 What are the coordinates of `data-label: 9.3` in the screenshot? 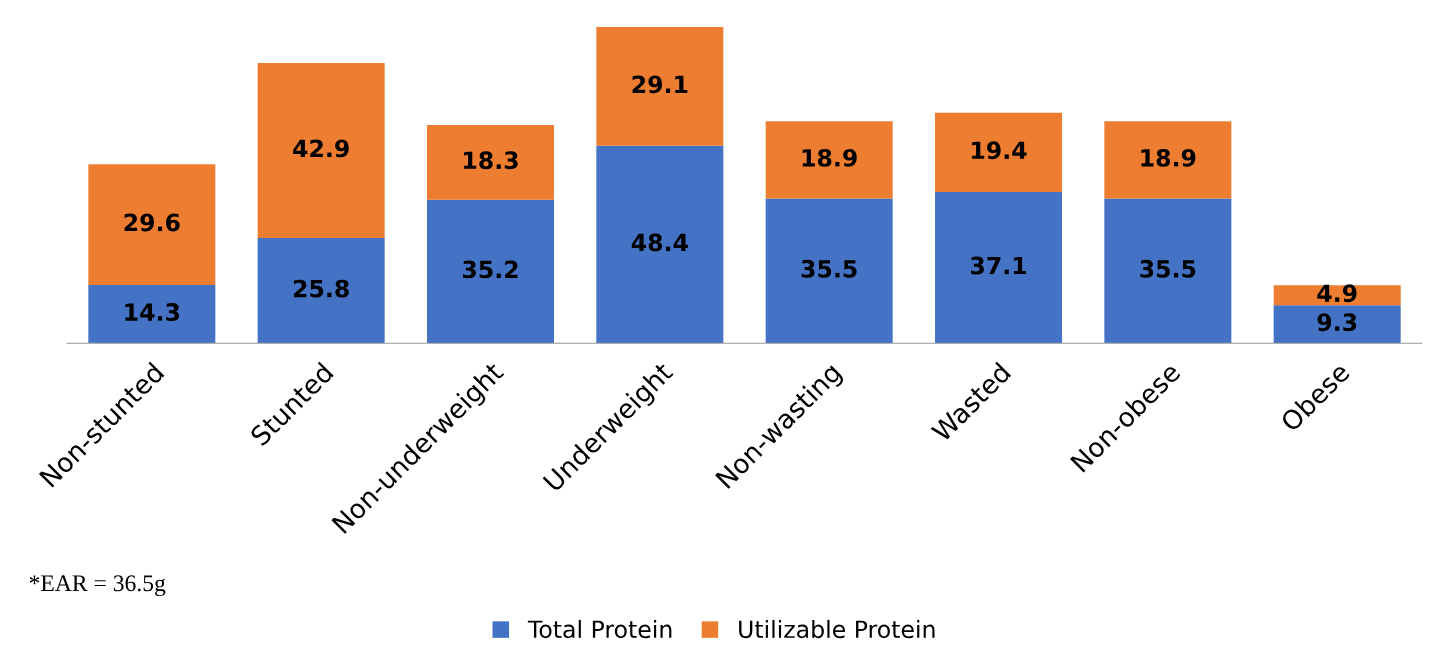 It's located at (1337, 322).